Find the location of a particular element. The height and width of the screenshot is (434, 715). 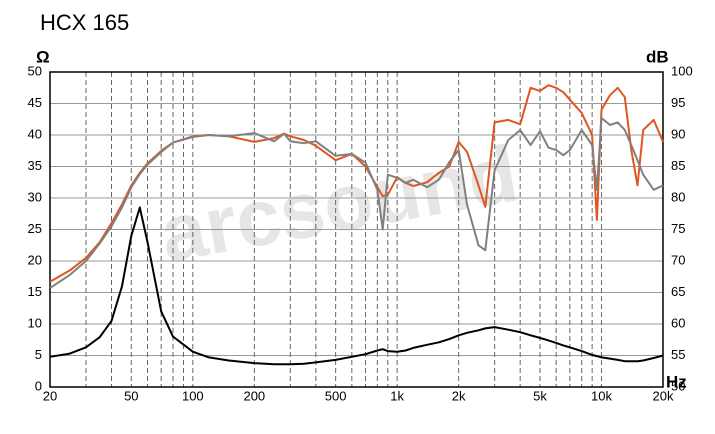

y2-tick-label: 50 is located at coordinates (678, 385).